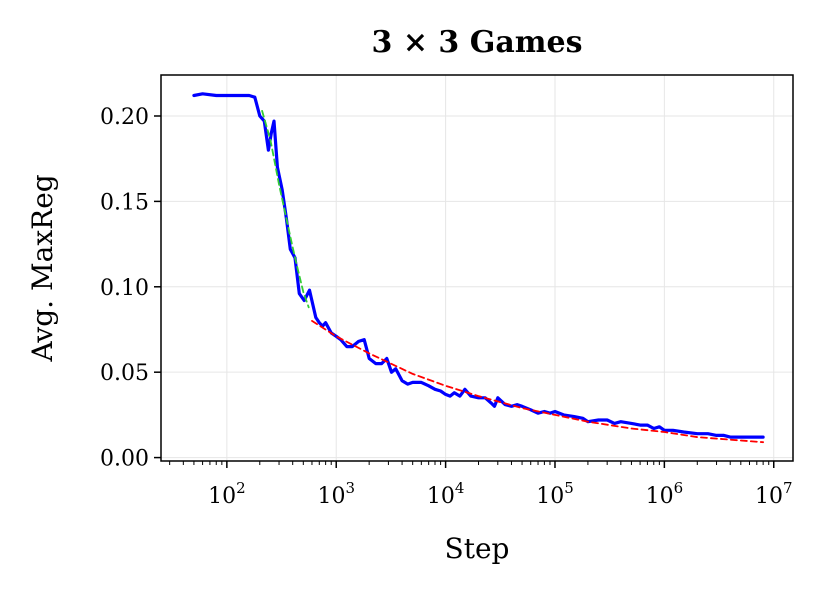  I want to click on x-tick-label: 10⁷, so click(774, 494).